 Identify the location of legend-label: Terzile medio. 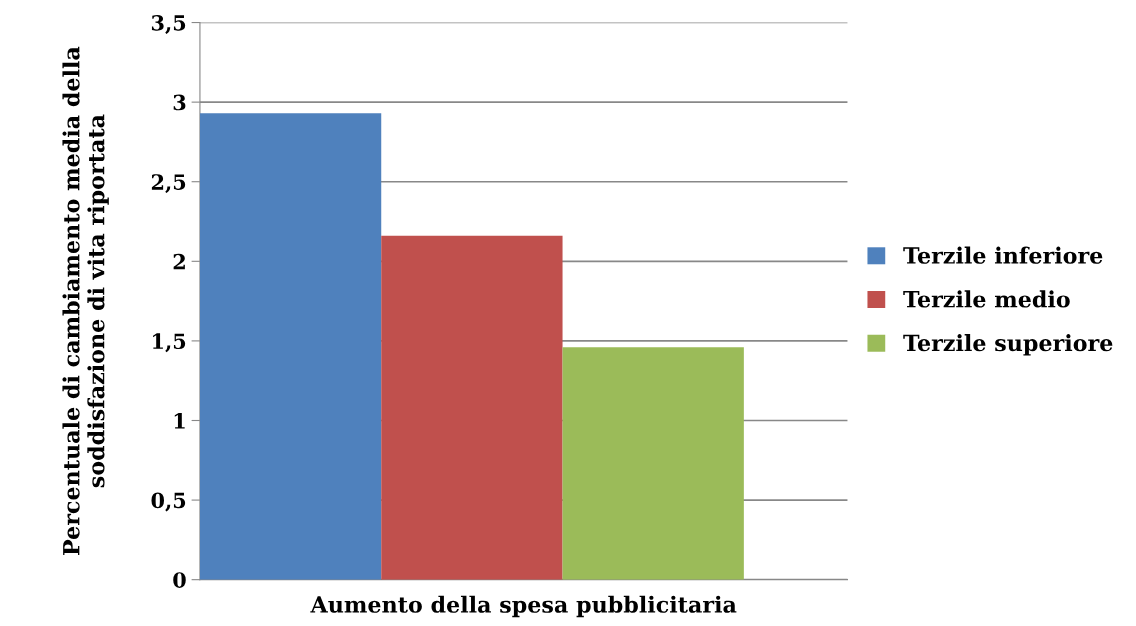
(986, 299).